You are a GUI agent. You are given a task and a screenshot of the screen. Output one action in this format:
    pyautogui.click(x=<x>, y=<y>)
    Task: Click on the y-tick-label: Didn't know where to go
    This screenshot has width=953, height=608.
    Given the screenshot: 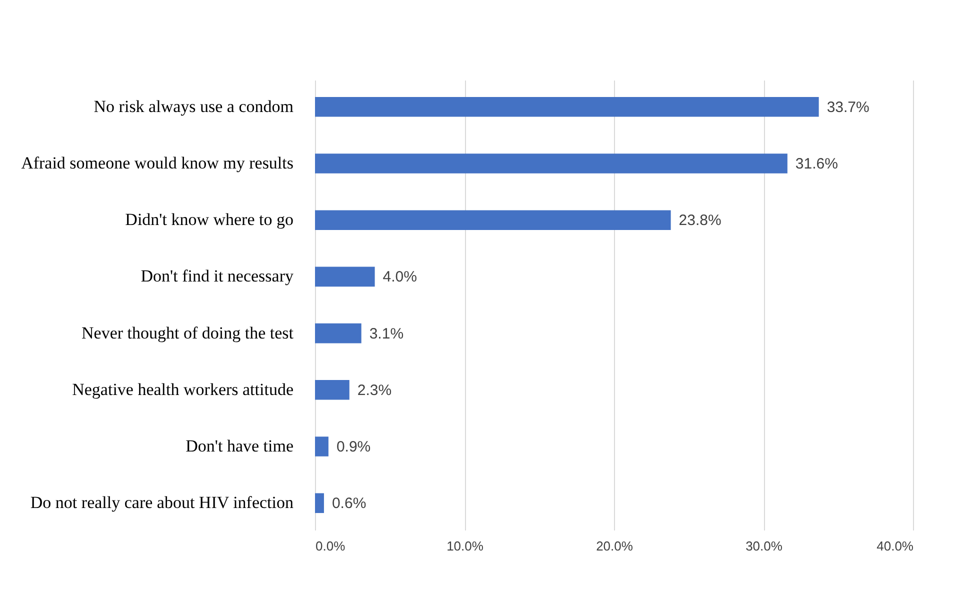 What is the action you would take?
    pyautogui.click(x=209, y=220)
    